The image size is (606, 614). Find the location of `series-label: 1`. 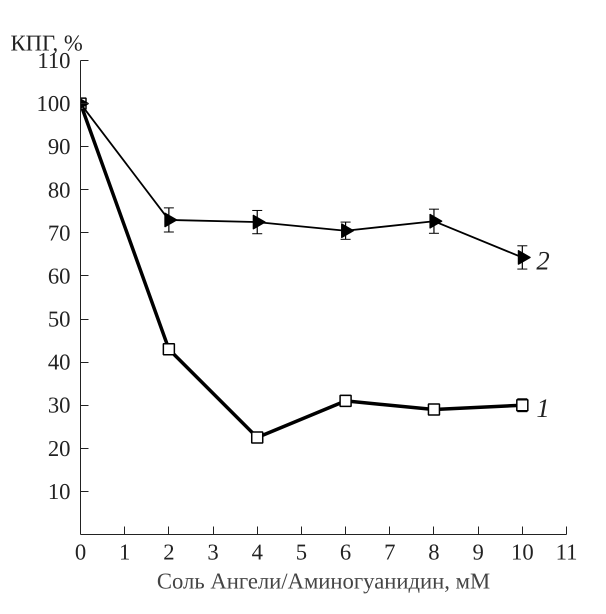

series-label: 1 is located at coordinates (543, 408).